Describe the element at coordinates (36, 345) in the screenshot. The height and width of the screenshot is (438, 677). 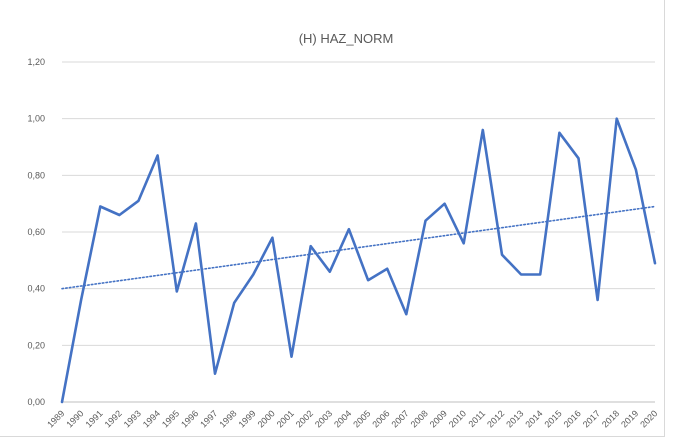
I see `y-tick-label: 0,20` at that location.